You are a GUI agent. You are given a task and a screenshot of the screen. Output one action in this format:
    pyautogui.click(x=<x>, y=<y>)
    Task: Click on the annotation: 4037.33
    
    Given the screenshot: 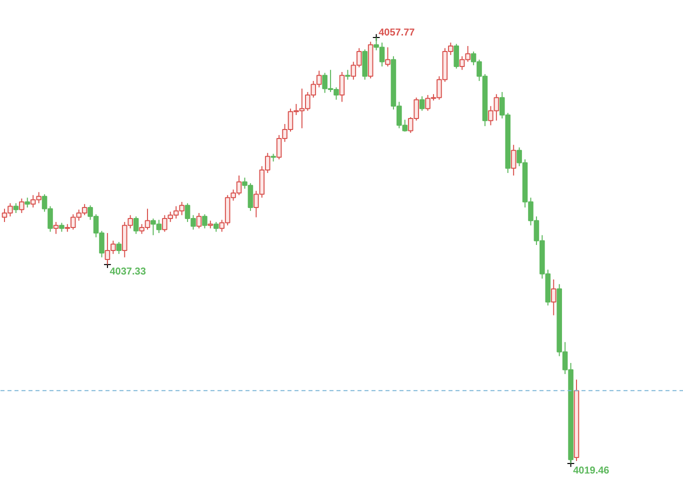 What is the action you would take?
    pyautogui.click(x=128, y=272)
    